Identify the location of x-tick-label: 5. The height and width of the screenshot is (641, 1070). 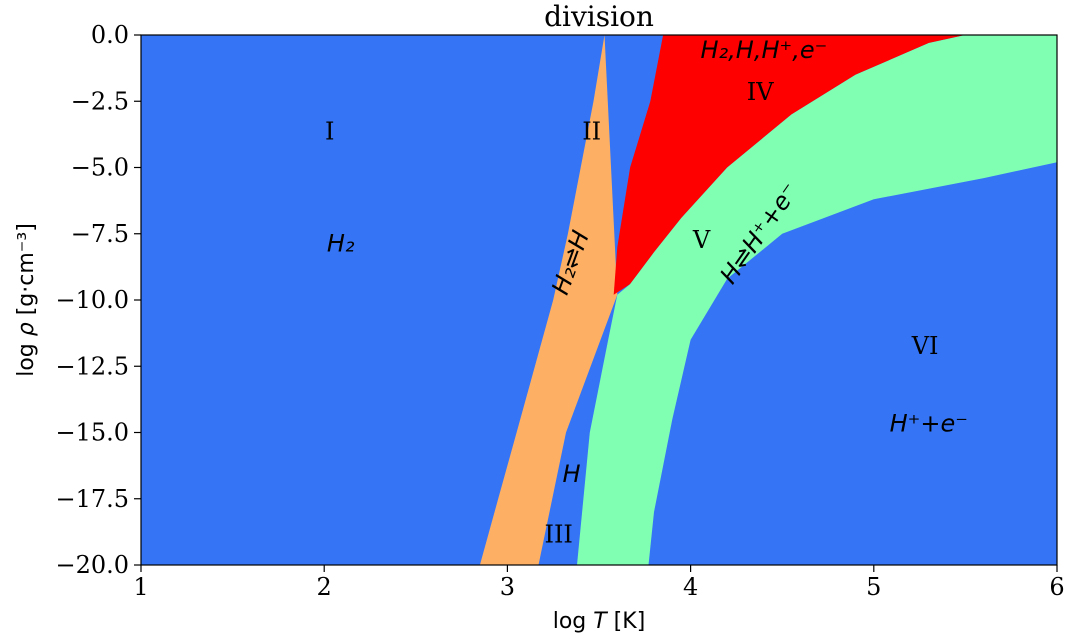
(873, 587).